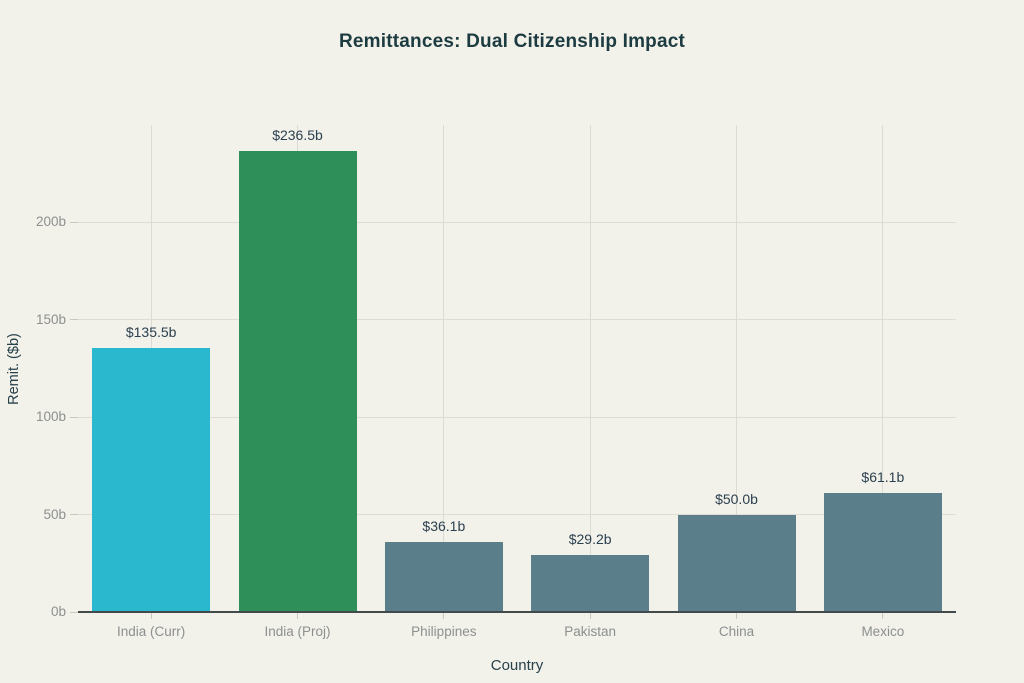 This screenshot has width=1024, height=683. I want to click on bar-mexico, so click(882, 552).